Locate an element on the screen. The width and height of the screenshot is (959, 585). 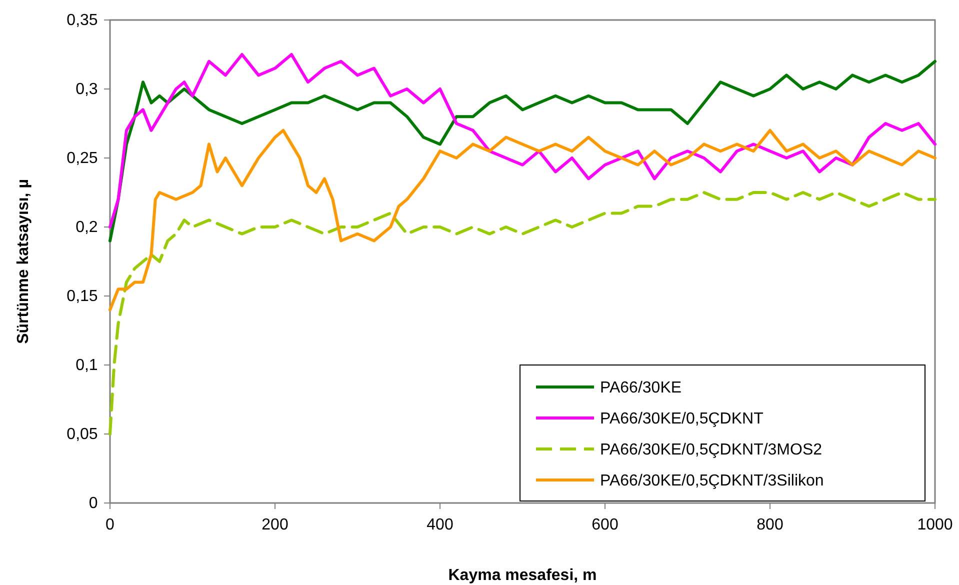
legend-label: PA66/30KE is located at coordinates (641, 388).